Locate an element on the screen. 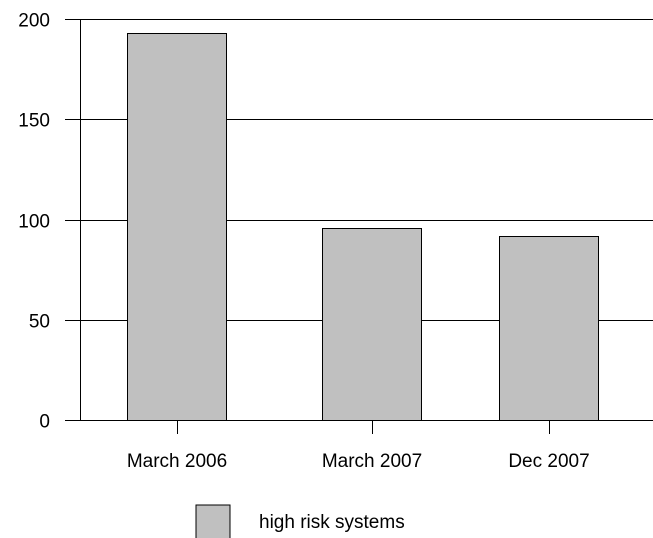  legend: high risk systems is located at coordinates (300, 521).